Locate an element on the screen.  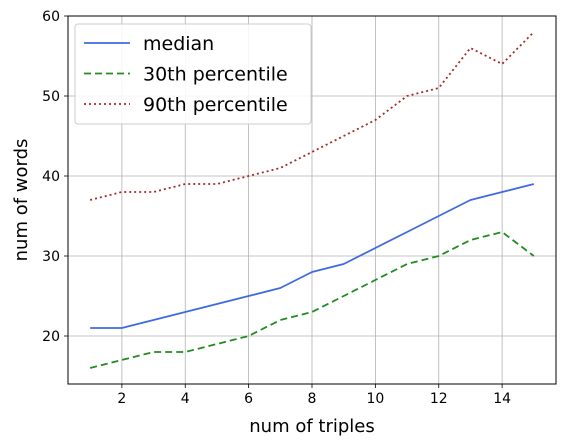
x-tick-label: 10 is located at coordinates (375, 399).